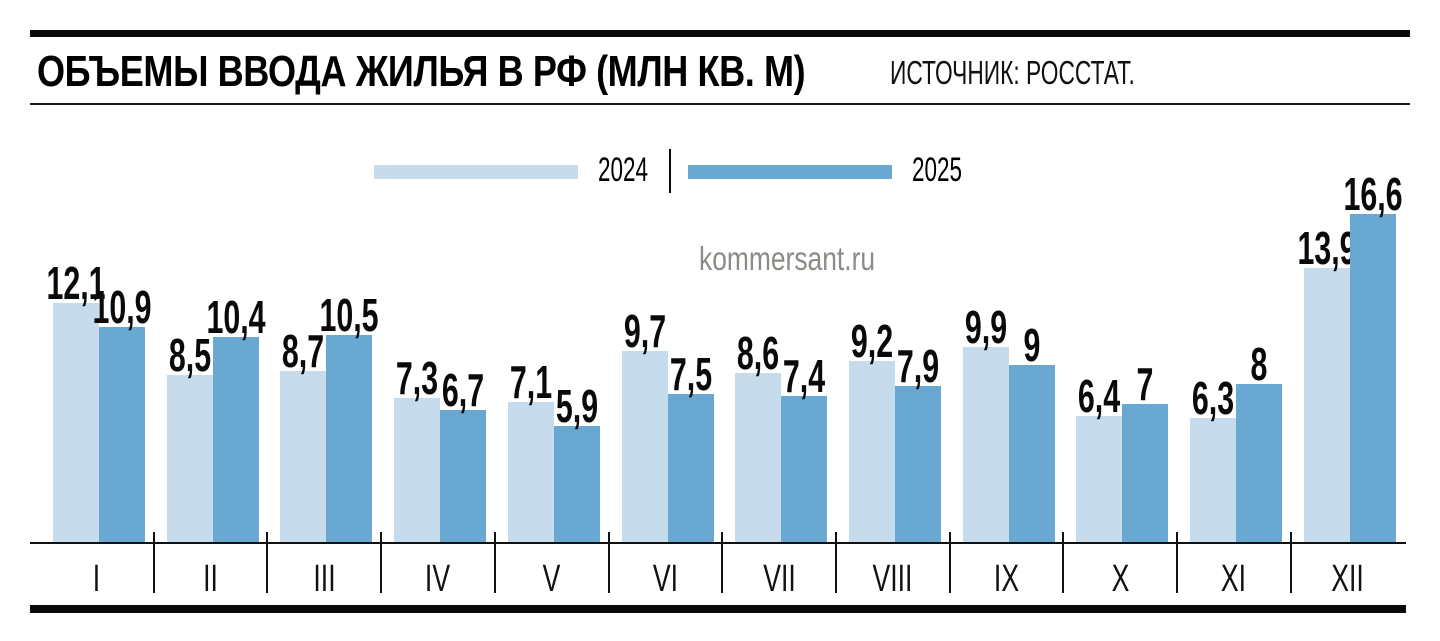  Describe the element at coordinates (1145, 473) in the screenshot. I see `bar-2025-X` at that location.